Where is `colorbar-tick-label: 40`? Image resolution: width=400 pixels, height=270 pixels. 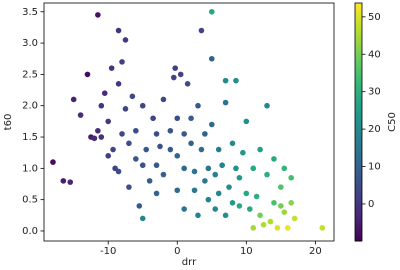 colorbar-tick-label: 40 is located at coordinates (374, 54).